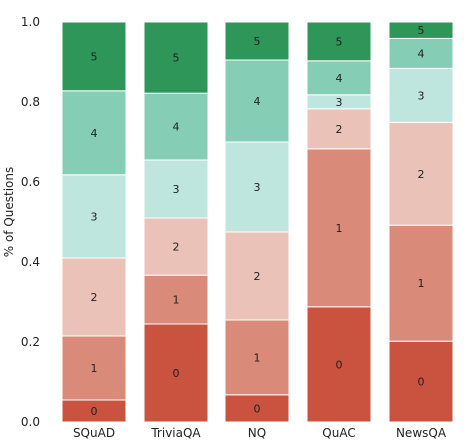 The image size is (474, 440). Describe the element at coordinates (30, 342) in the screenshot. I see `y-tick-label: 0.2` at that location.